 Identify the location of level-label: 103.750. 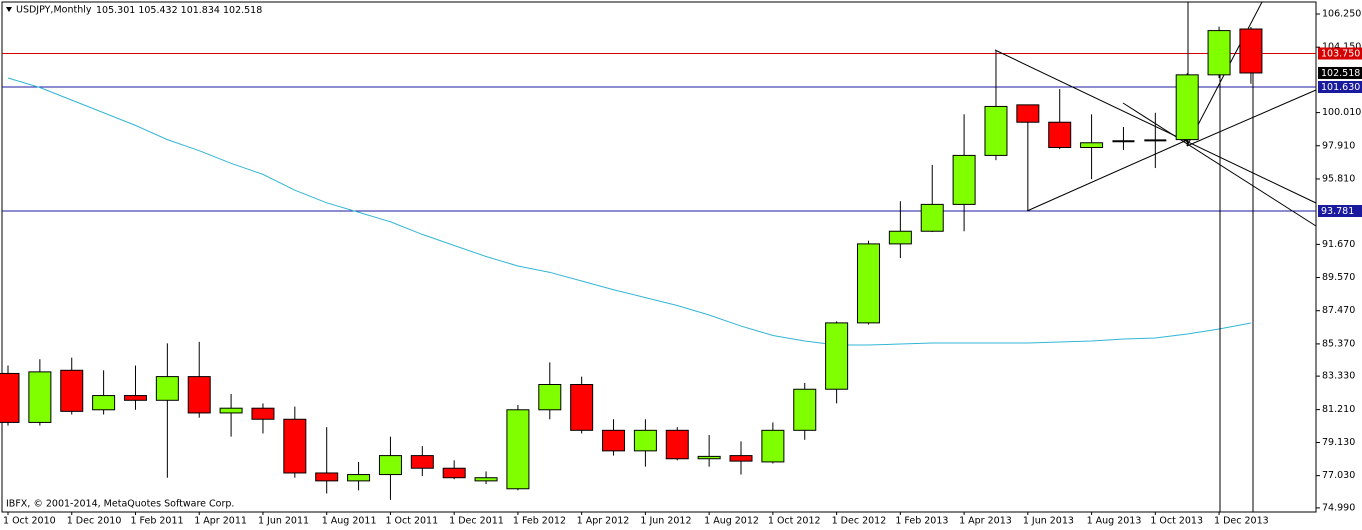
(1340, 54).